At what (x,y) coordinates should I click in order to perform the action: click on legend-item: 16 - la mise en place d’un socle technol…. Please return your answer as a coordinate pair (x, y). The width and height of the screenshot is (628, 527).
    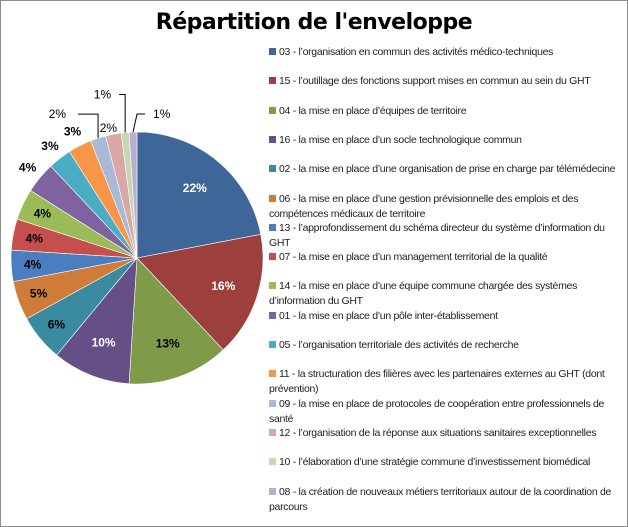
    Looking at the image, I should click on (444, 140).